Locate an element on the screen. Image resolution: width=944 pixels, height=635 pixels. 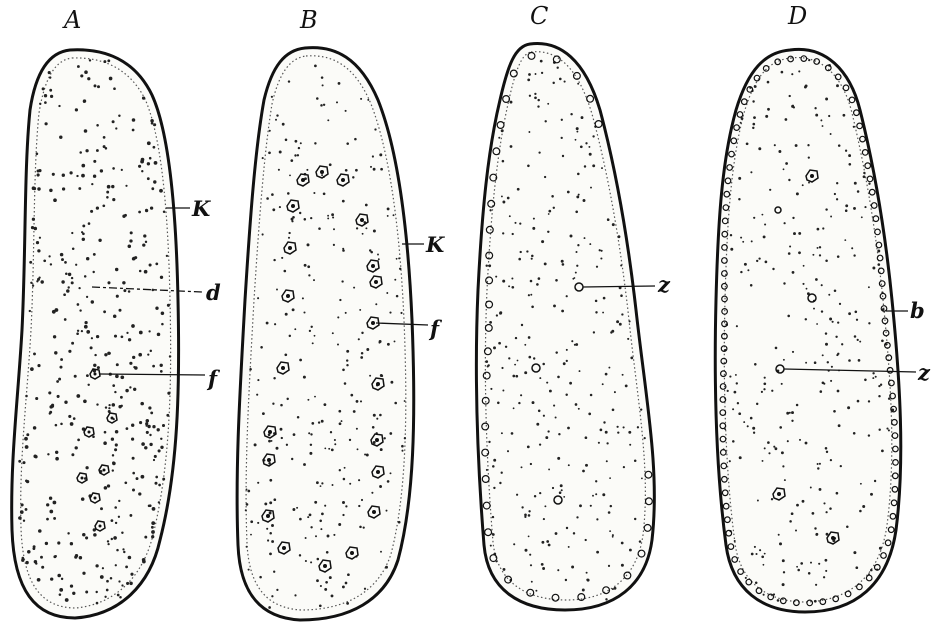
panel-b-granules is located at coordinates (325, 336).